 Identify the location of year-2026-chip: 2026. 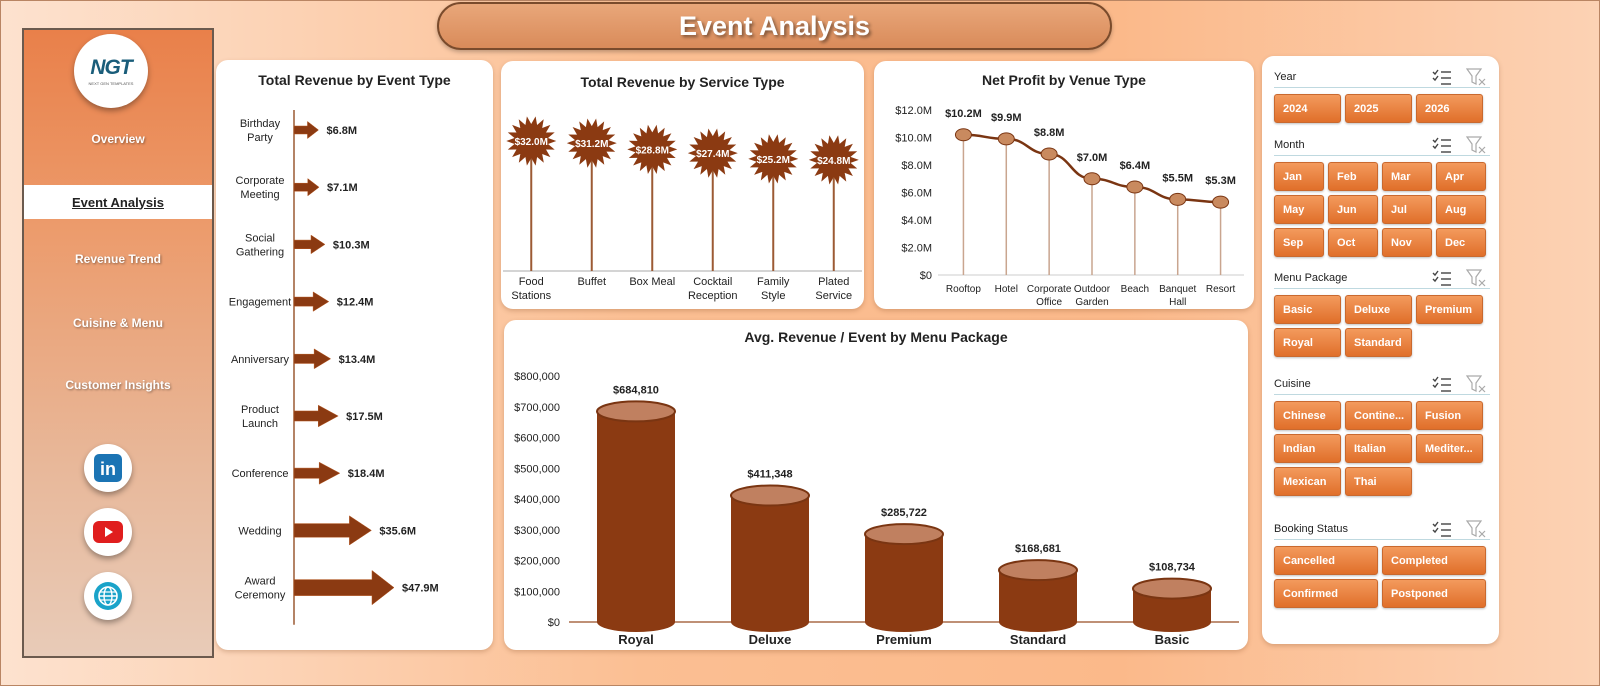
(1449, 108).